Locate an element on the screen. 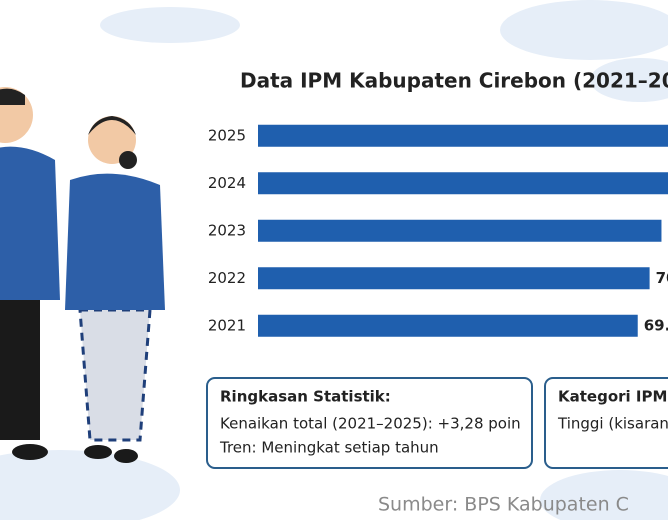 The image size is (668, 520). category-box is located at coordinates (606, 423).